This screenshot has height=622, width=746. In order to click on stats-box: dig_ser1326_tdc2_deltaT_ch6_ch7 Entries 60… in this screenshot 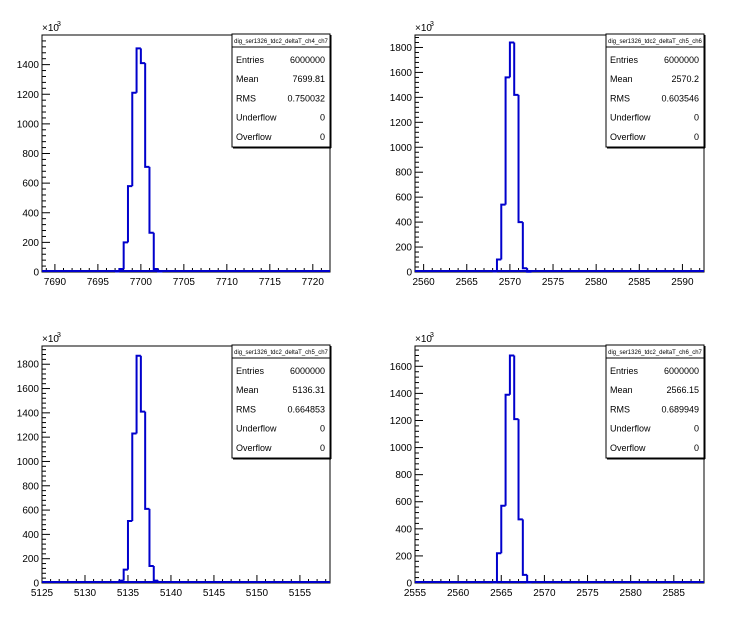, I will do `click(655, 402)`.